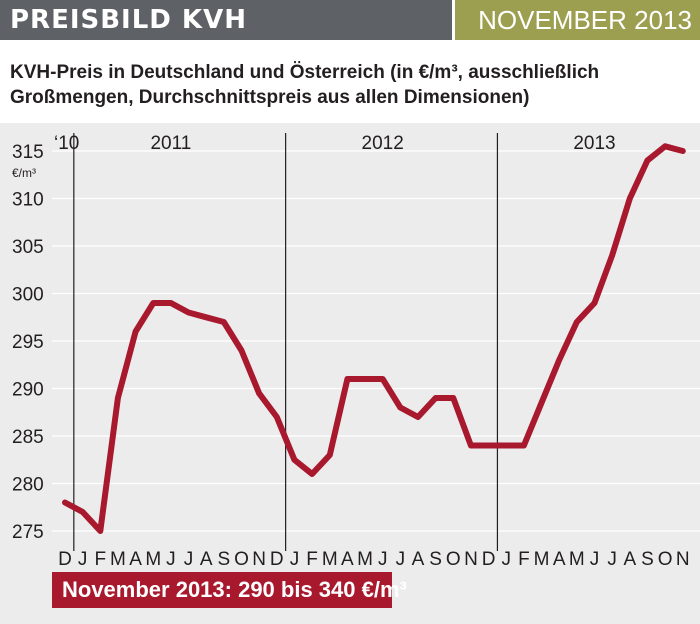 The image size is (700, 624). I want to click on year-label: 2013, so click(594, 143).